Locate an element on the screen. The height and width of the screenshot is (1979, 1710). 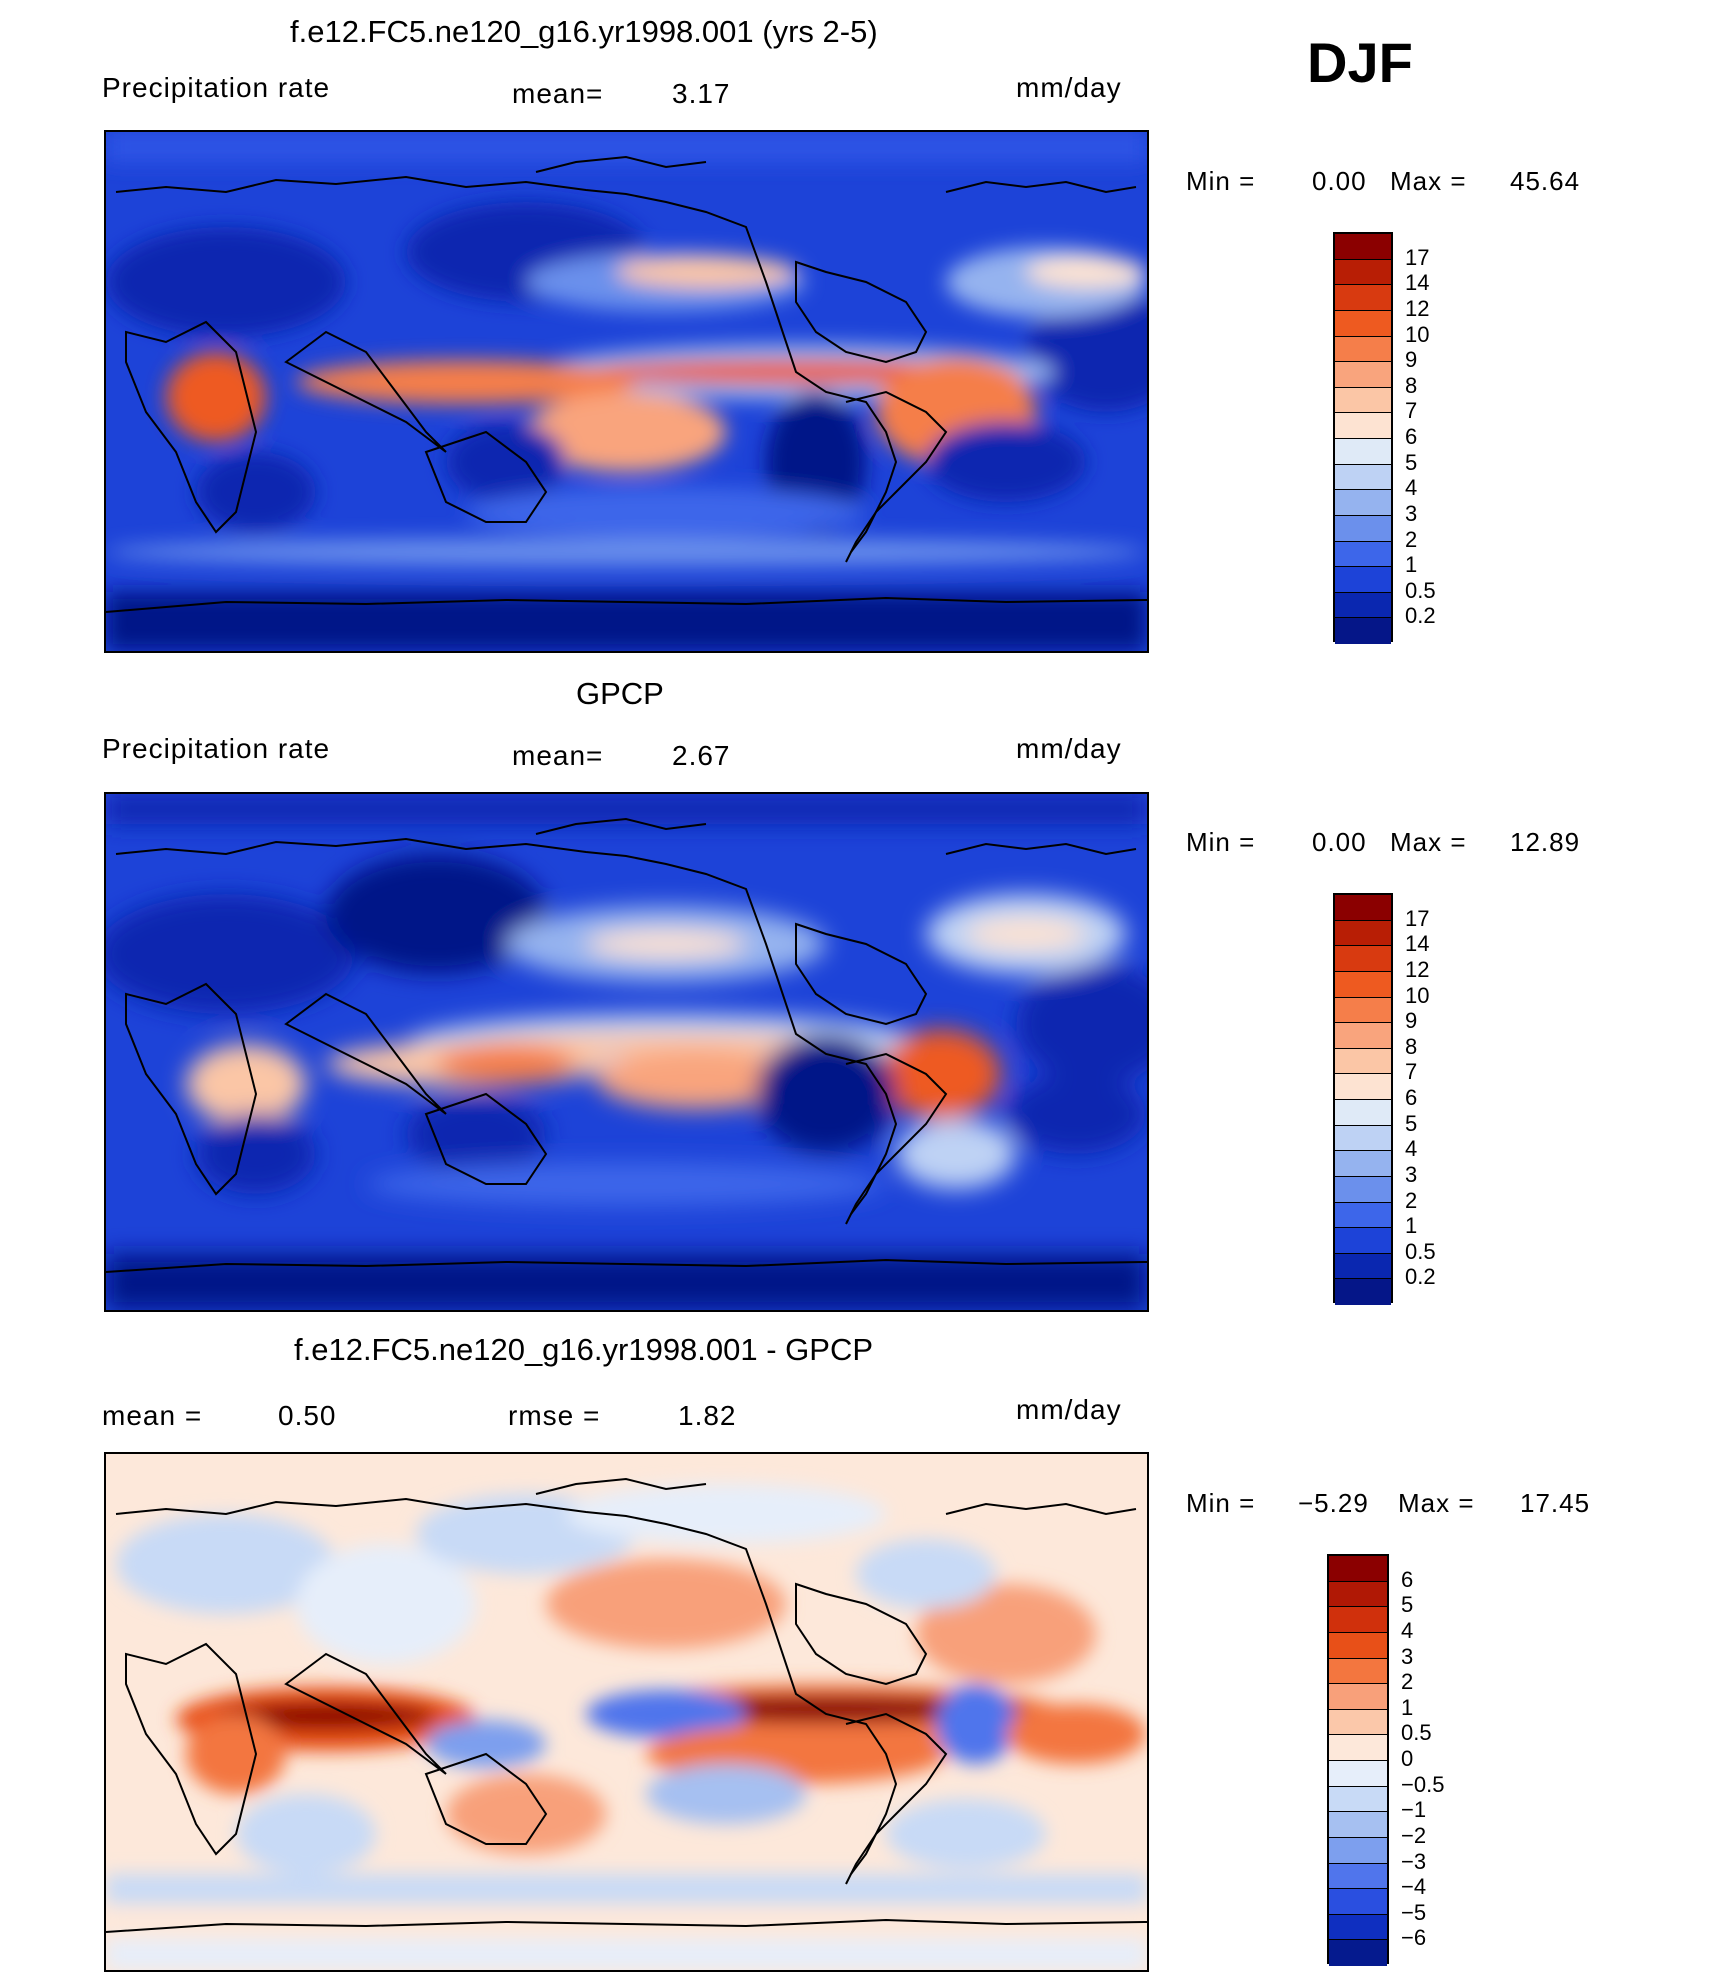
colorbar-label: 10 is located at coordinates (1417, 995).